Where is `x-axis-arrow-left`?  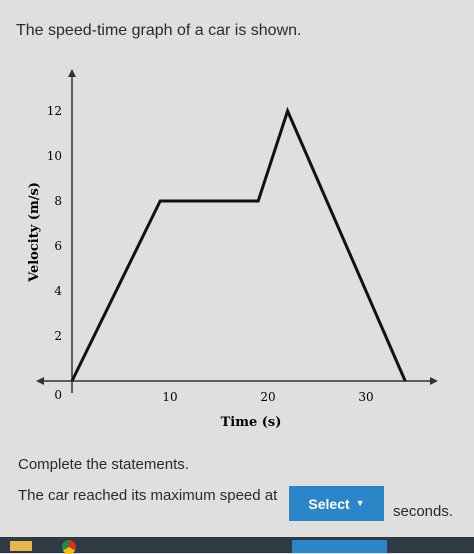 x-axis-arrow-left is located at coordinates (40, 381).